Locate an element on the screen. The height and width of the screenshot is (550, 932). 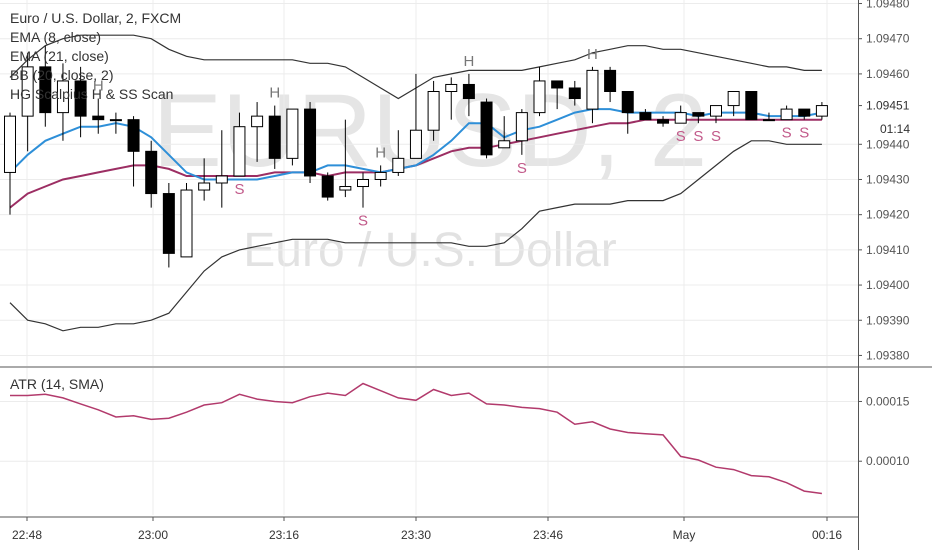
last-price-label: 1.09451 is located at coordinates (888, 106).